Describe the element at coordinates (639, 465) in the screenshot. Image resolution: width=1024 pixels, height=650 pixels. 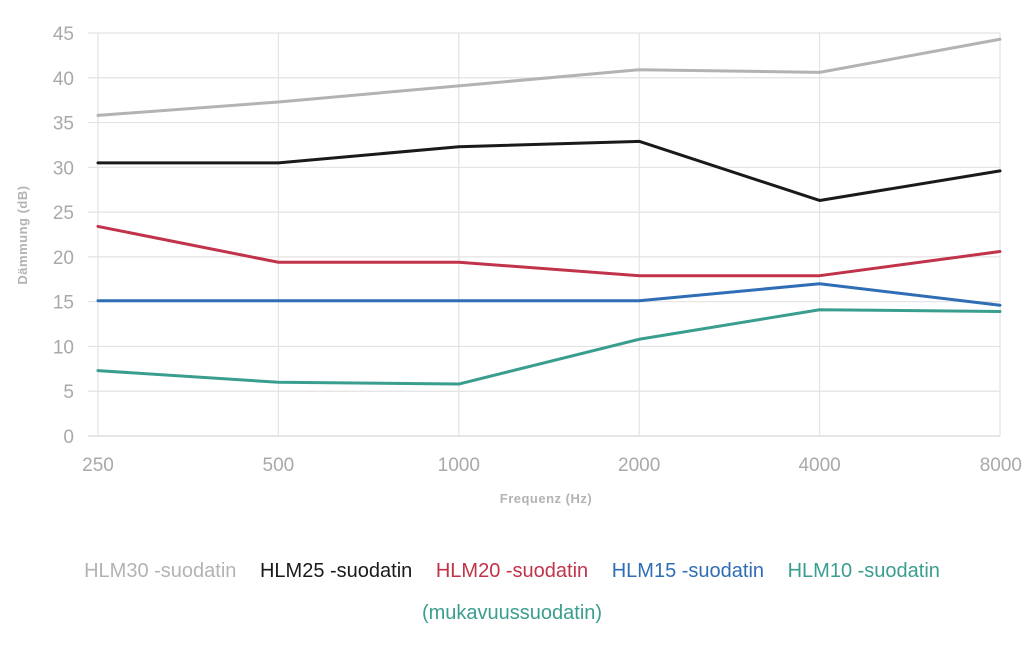
I see `x-tick-label: 2000` at that location.